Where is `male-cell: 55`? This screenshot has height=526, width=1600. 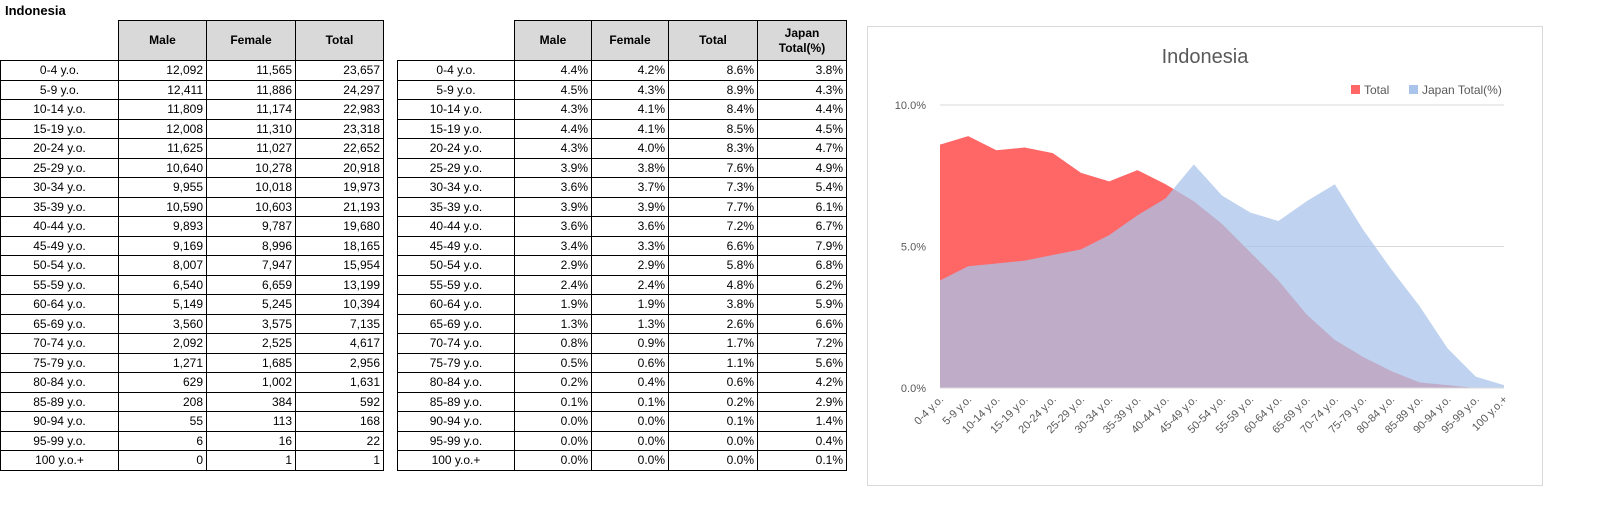 male-cell: 55 is located at coordinates (162, 421).